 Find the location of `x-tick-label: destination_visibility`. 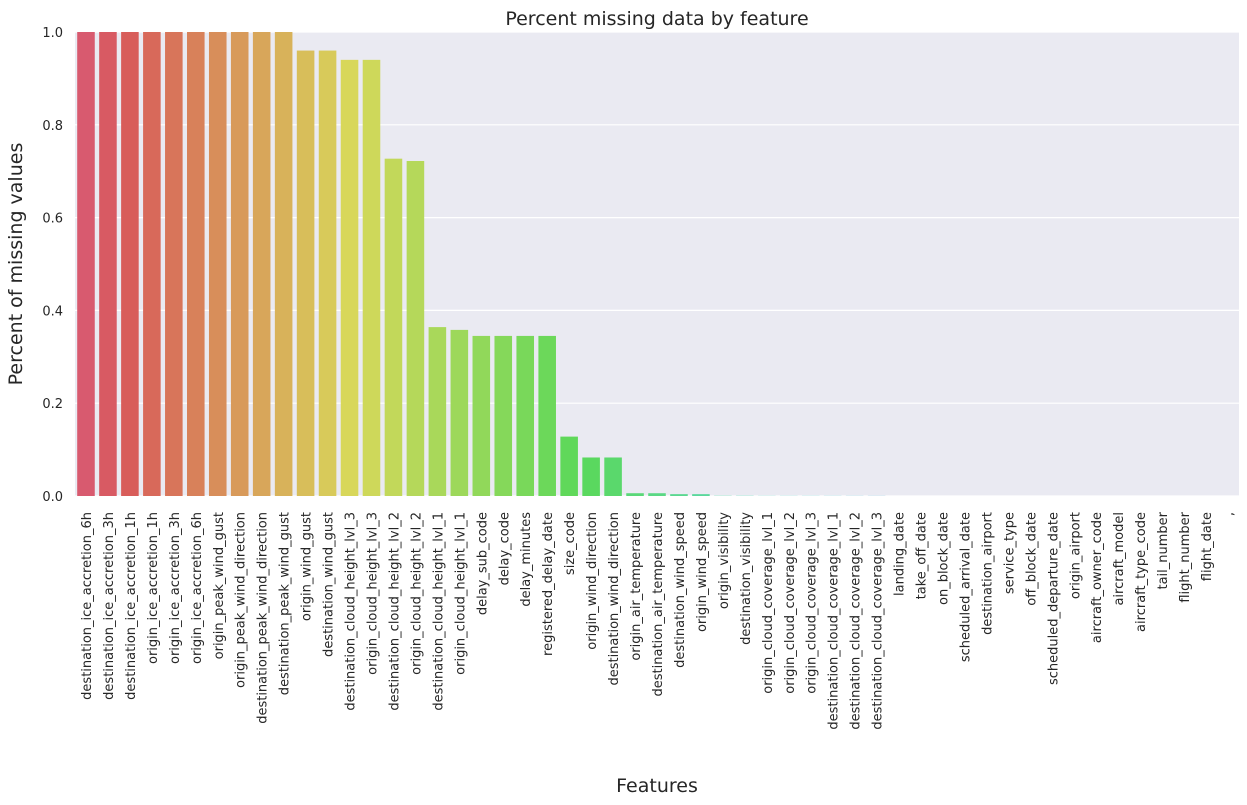

x-tick-label: destination_visibility is located at coordinates (746, 578).